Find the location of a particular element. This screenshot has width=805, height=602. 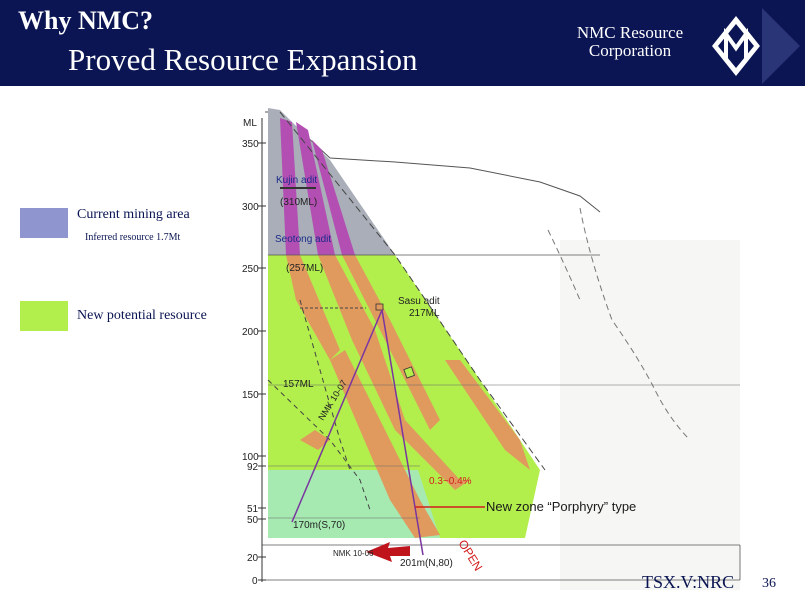

level-157-label: 157ML is located at coordinates (298, 384).